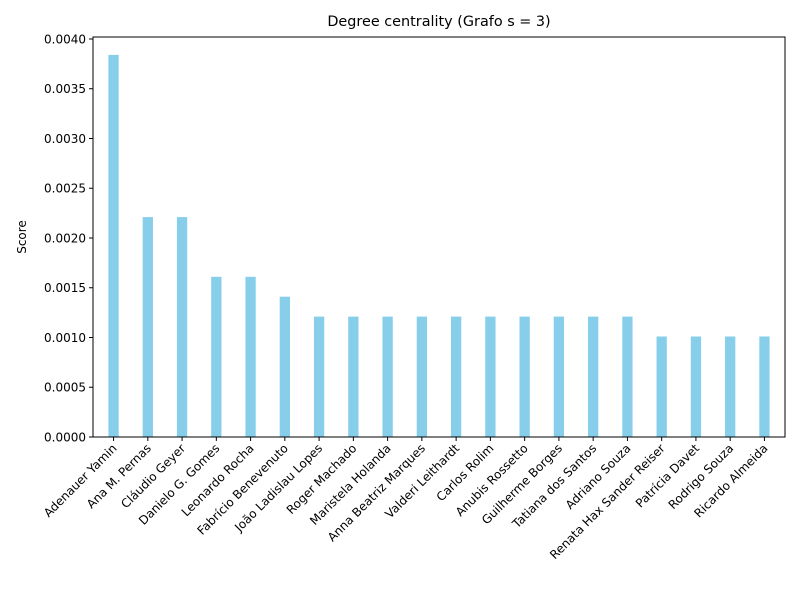 The width and height of the screenshot is (800, 600). Describe the element at coordinates (65, 139) in the screenshot. I see `y-tick-label: 0.0030` at that location.